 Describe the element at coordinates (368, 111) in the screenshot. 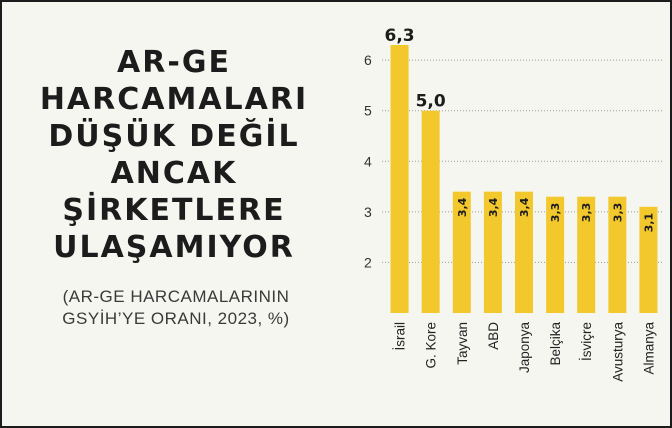

I see `y-tick-label: 5` at that location.